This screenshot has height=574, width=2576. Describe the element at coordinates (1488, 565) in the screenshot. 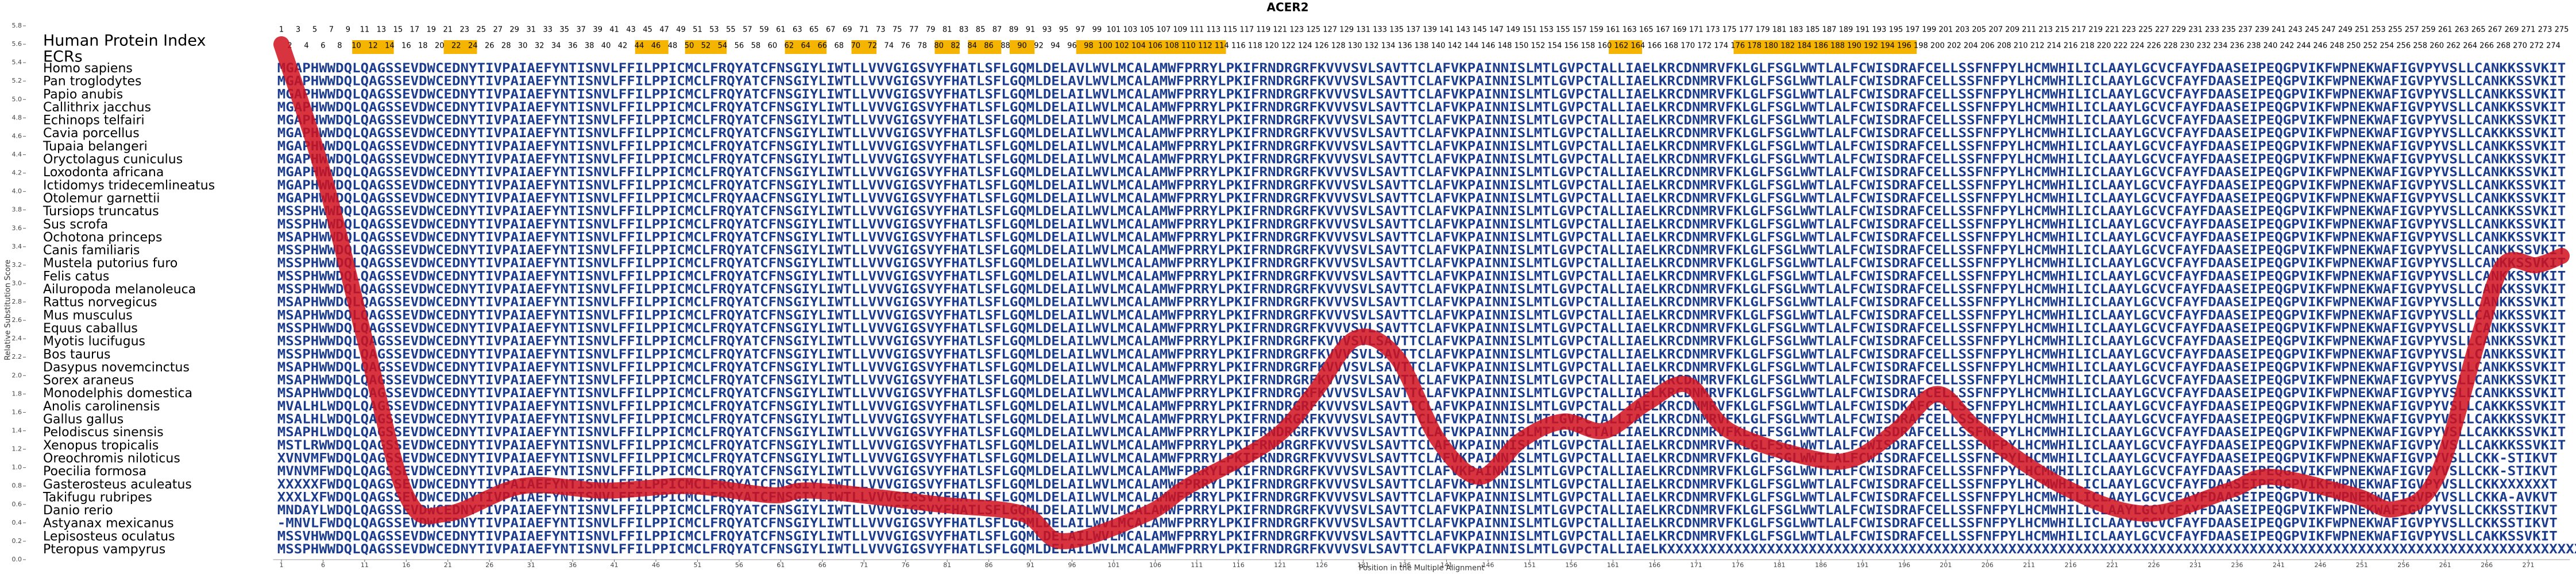

I see `x-tick-label: 146` at that location.